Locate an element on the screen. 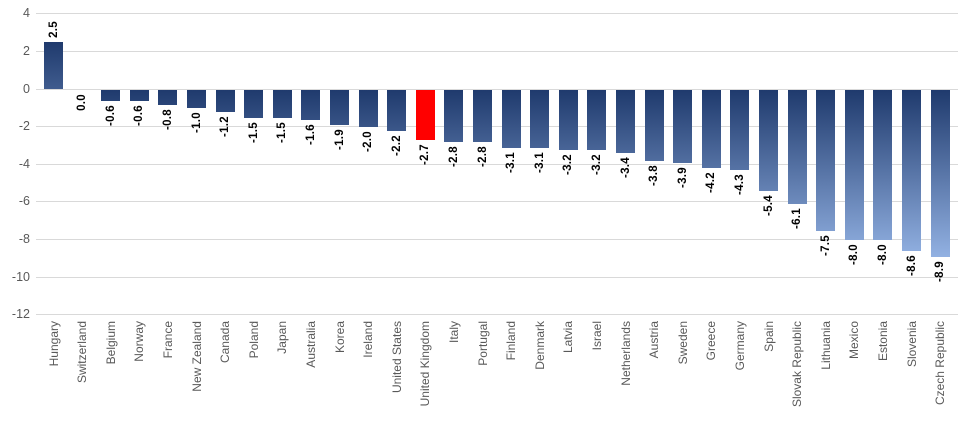  category-label-netherlands: Netherlands is located at coordinates (625, 353).